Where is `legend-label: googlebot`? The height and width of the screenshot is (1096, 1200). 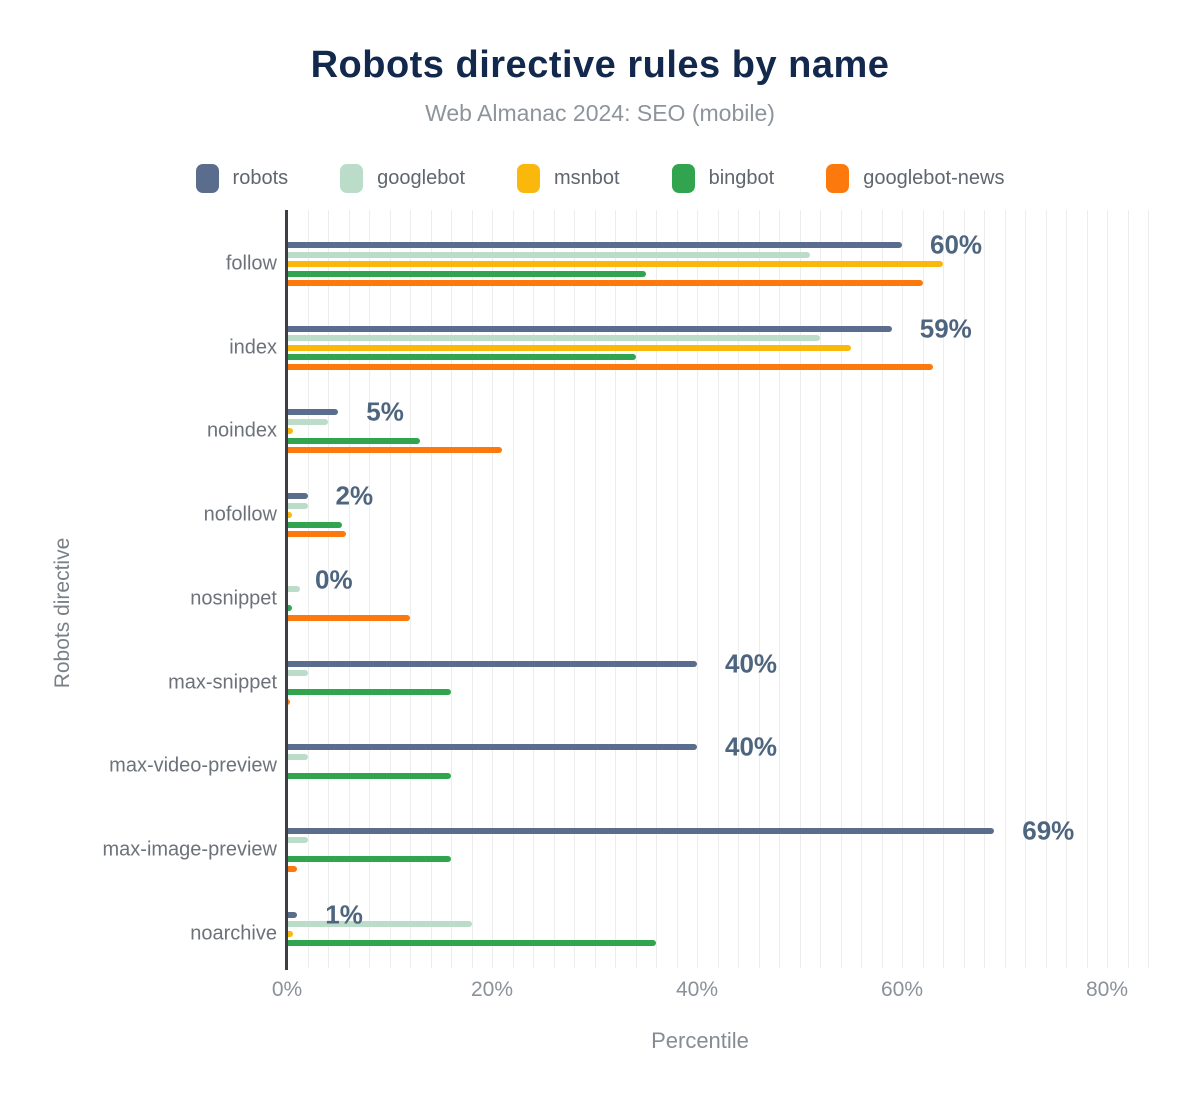 legend-label: googlebot is located at coordinates (421, 178).